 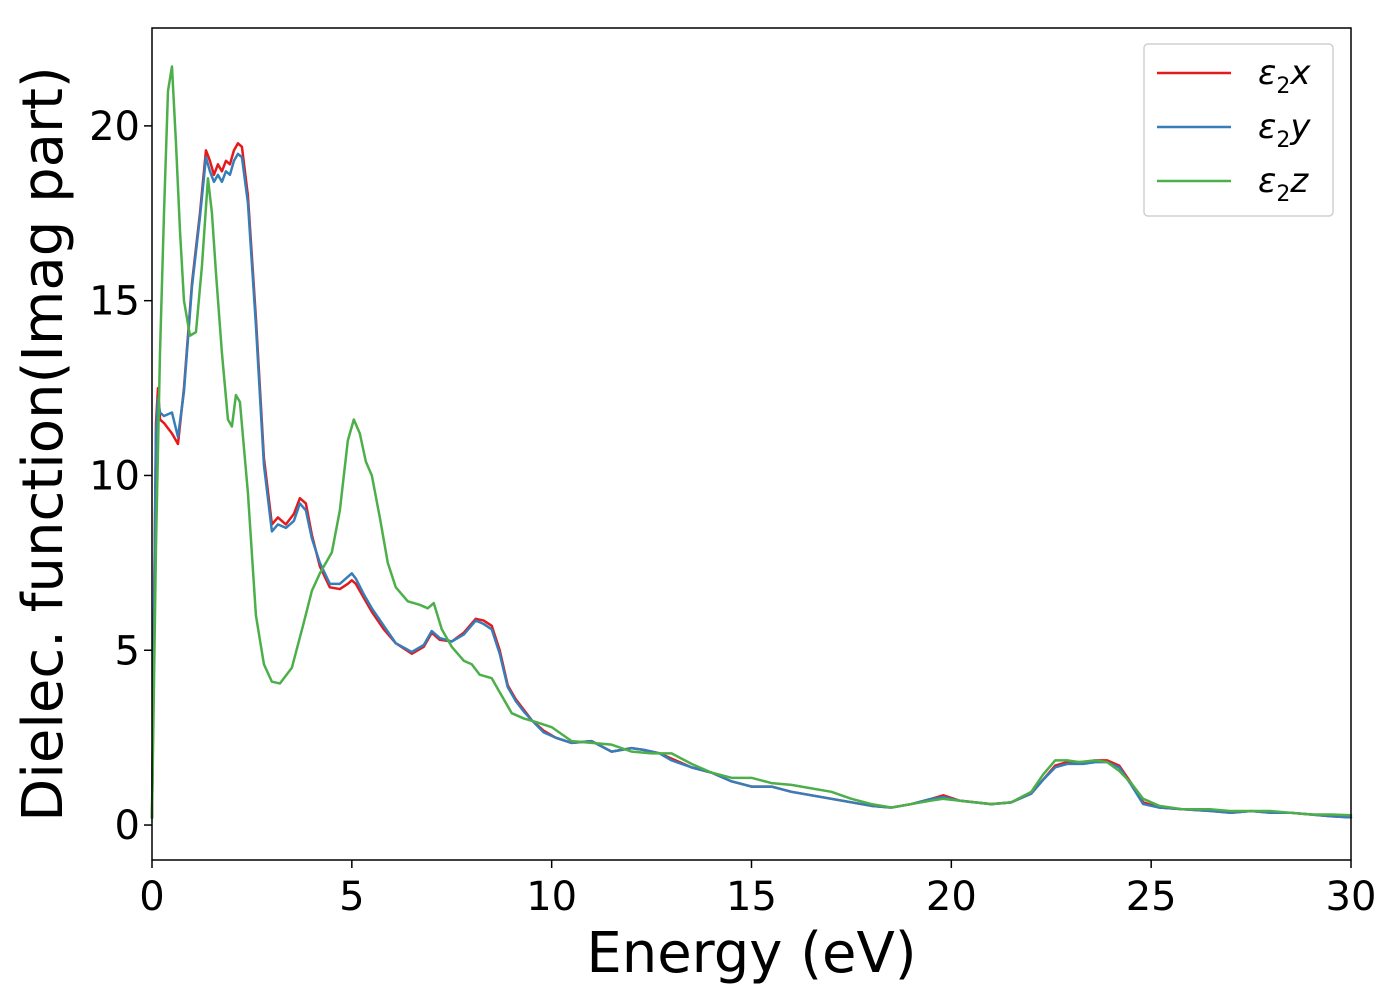 I want to click on legend-box, so click(x=1238, y=130).